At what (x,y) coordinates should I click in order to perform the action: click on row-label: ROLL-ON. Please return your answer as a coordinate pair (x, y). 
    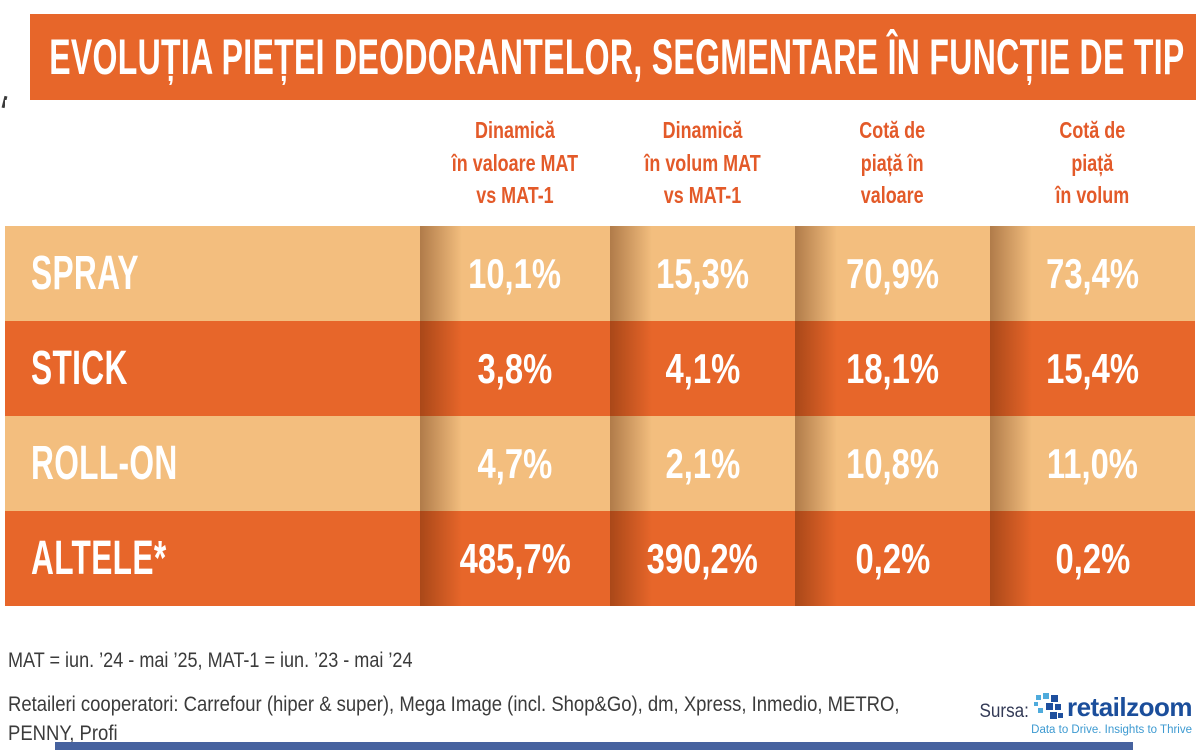
    Looking at the image, I should click on (104, 463).